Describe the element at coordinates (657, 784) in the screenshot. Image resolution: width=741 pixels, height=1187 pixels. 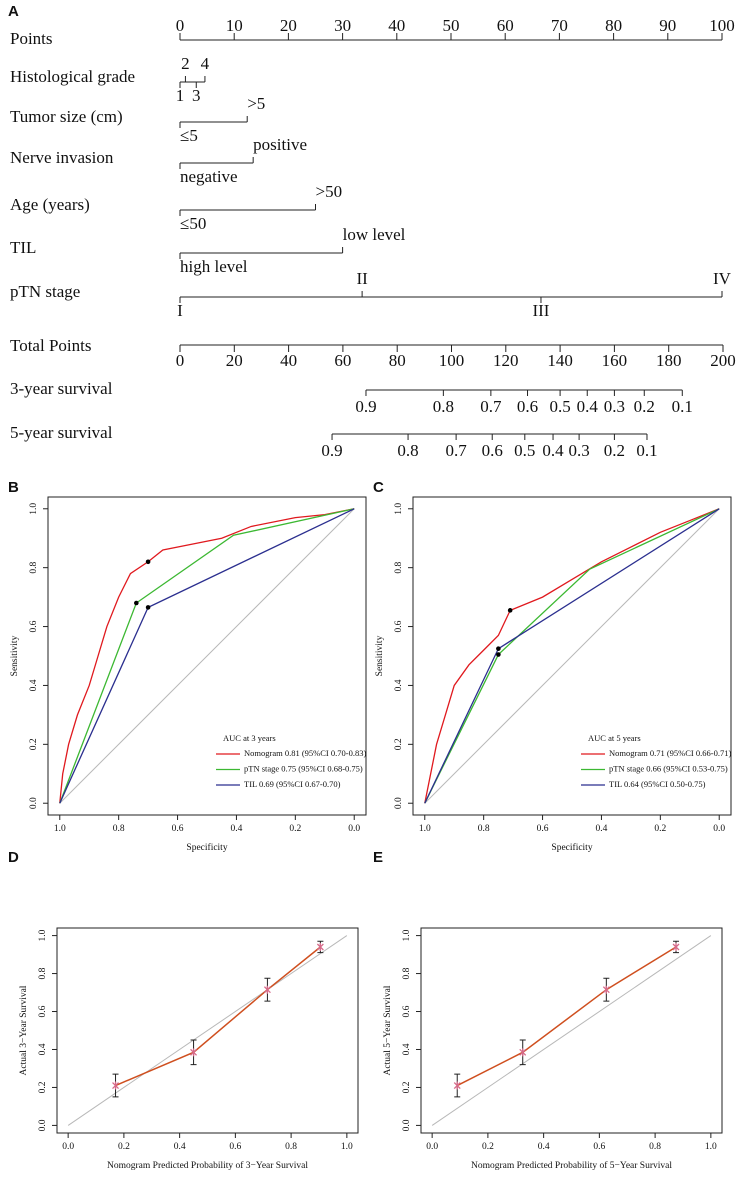
I see `legend-label: TIL 0.64 (95%CI 0.50-0.75)` at that location.